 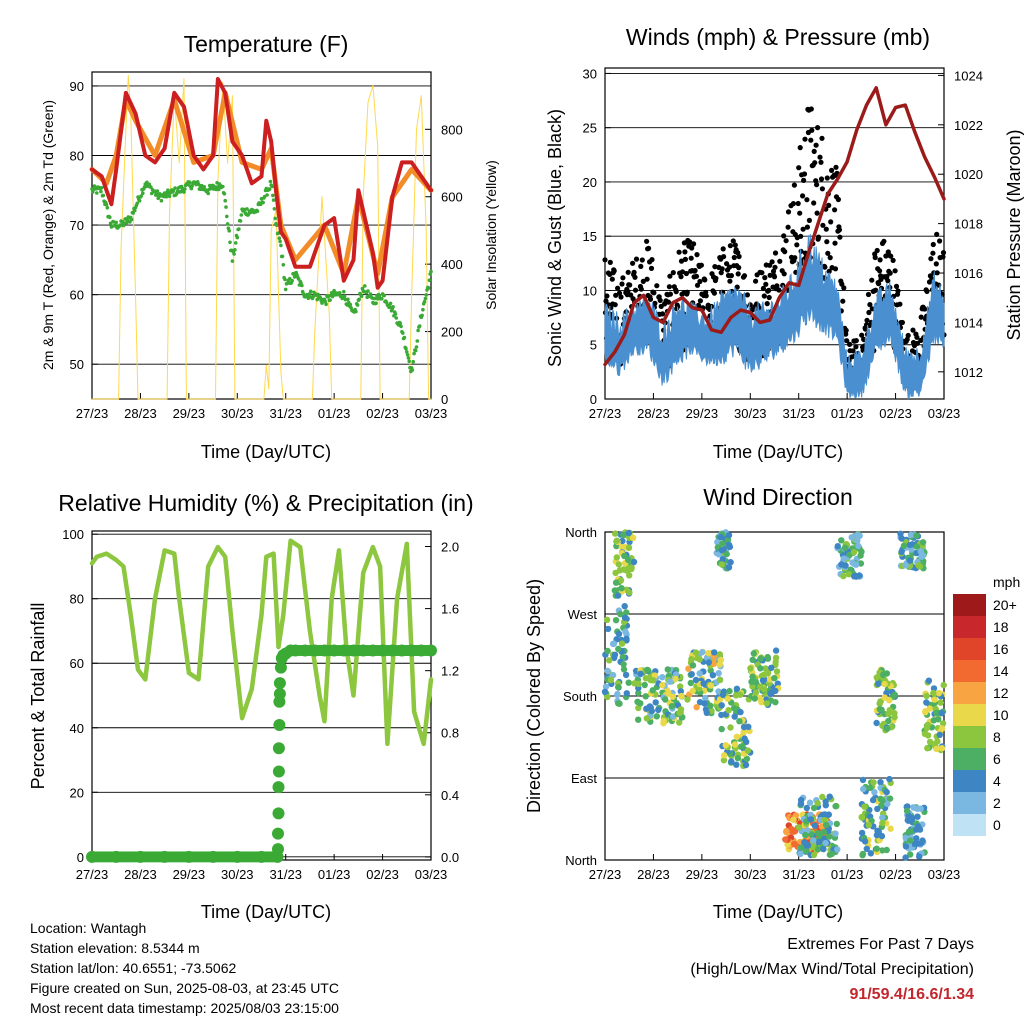 What do you see at coordinates (653, 413) in the screenshot?
I see `x-tick-label: 28/23` at bounding box center [653, 413].